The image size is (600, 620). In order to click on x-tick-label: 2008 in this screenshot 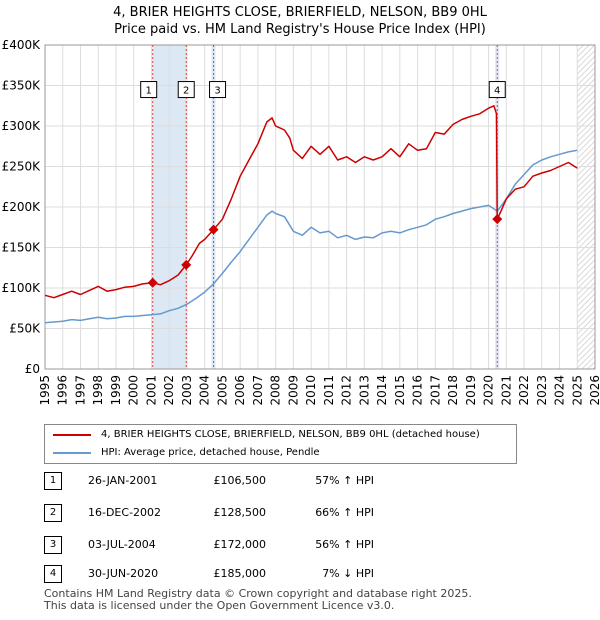, I will do `click(276, 390)`.